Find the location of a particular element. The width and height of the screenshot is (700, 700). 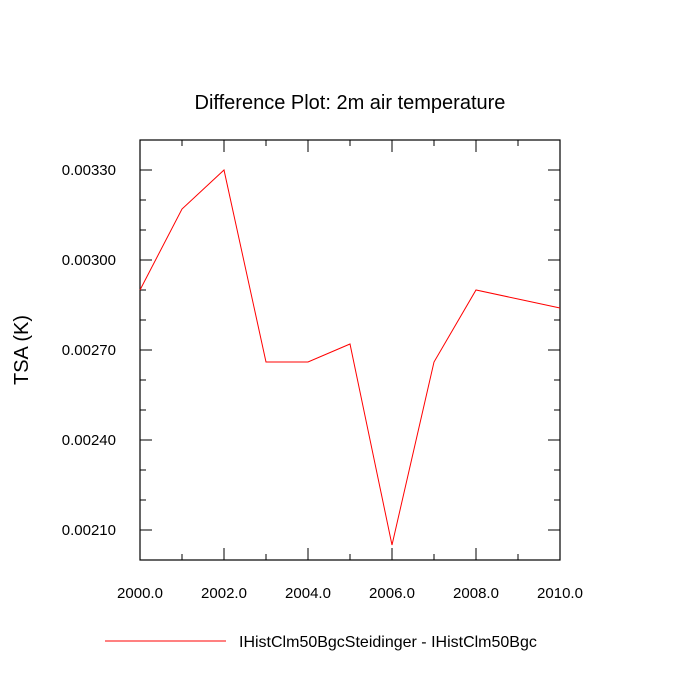

y-tick-label: 0.00240 is located at coordinates (89, 440).